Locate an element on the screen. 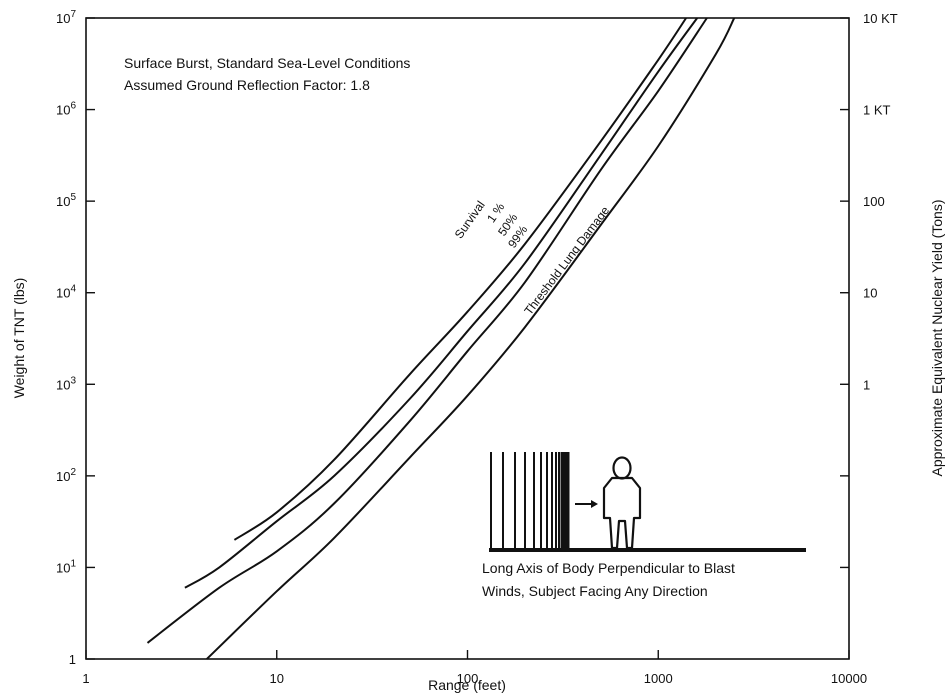  y-tick-label-6: 10⁶ is located at coordinates (66, 109).